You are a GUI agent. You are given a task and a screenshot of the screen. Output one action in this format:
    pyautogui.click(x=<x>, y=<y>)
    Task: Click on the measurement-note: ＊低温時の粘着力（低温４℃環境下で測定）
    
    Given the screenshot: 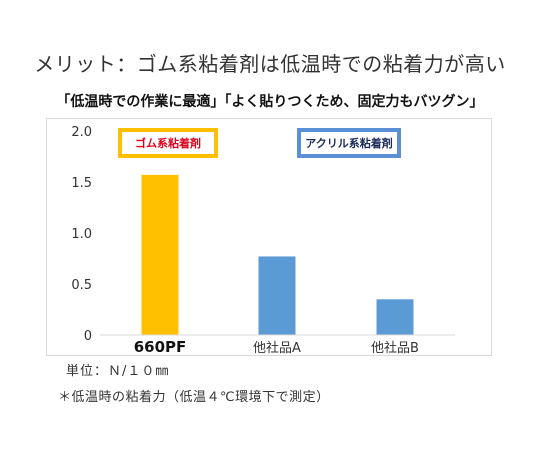 What is the action you would take?
    pyautogui.click(x=194, y=397)
    